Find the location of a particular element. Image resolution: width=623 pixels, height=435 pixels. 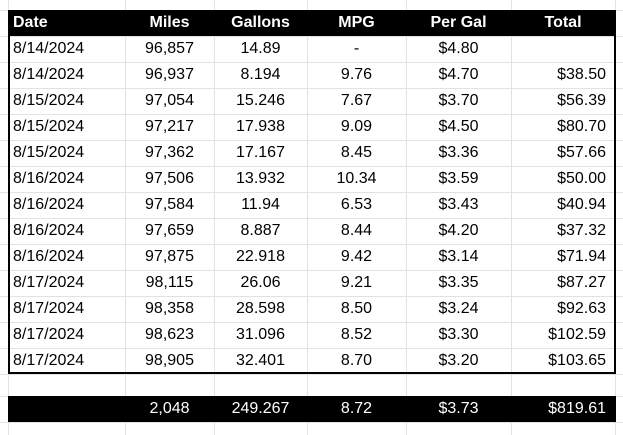

cell-total is located at coordinates (563, 49).